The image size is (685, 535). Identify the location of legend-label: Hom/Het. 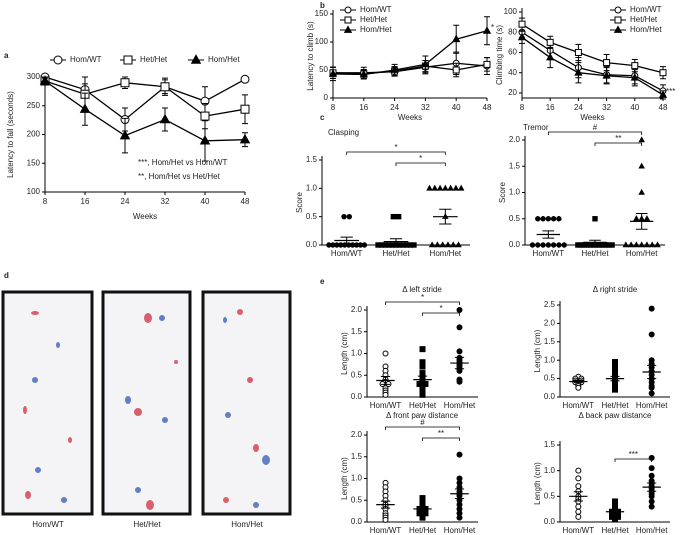
(646, 29).